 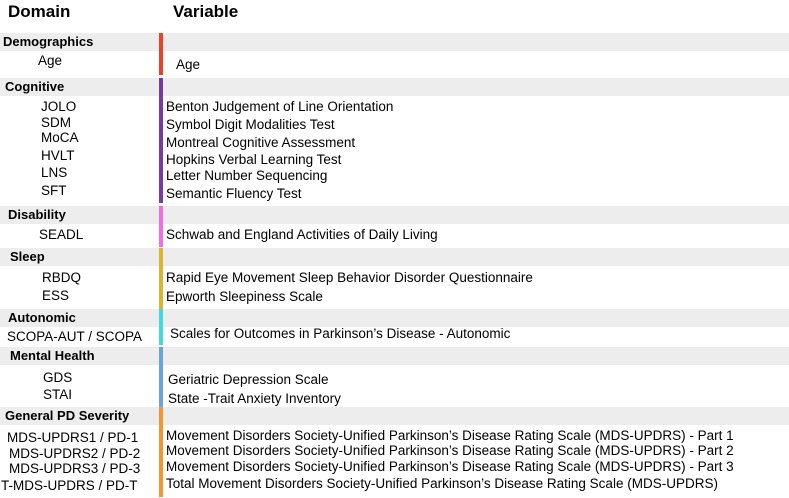 What do you see at coordinates (161, 140) in the screenshot?
I see `group-color-bar-cognitive` at bounding box center [161, 140].